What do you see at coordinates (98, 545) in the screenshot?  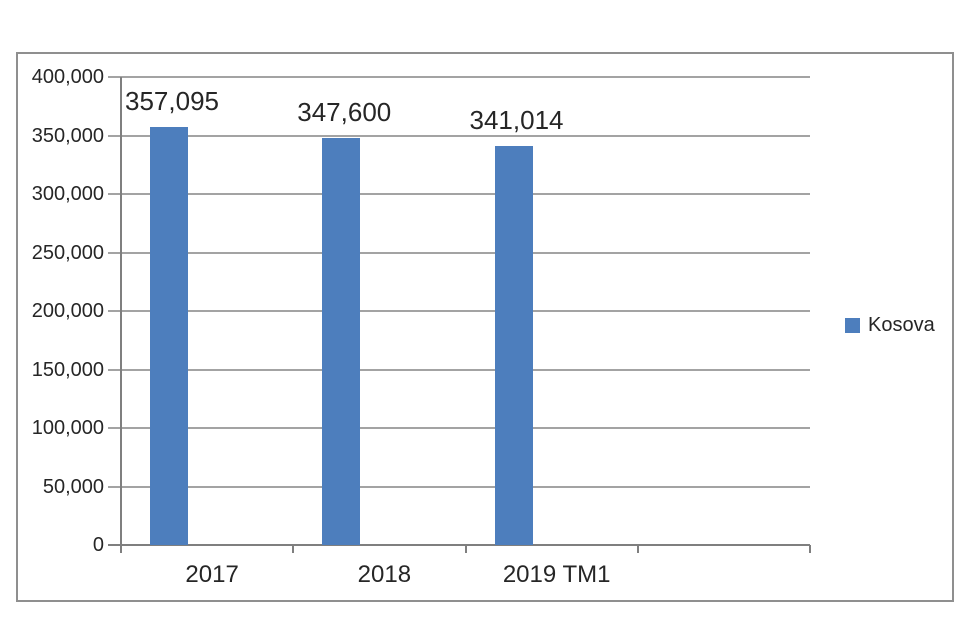 I see `y-axis-tick-label: 0` at bounding box center [98, 545].